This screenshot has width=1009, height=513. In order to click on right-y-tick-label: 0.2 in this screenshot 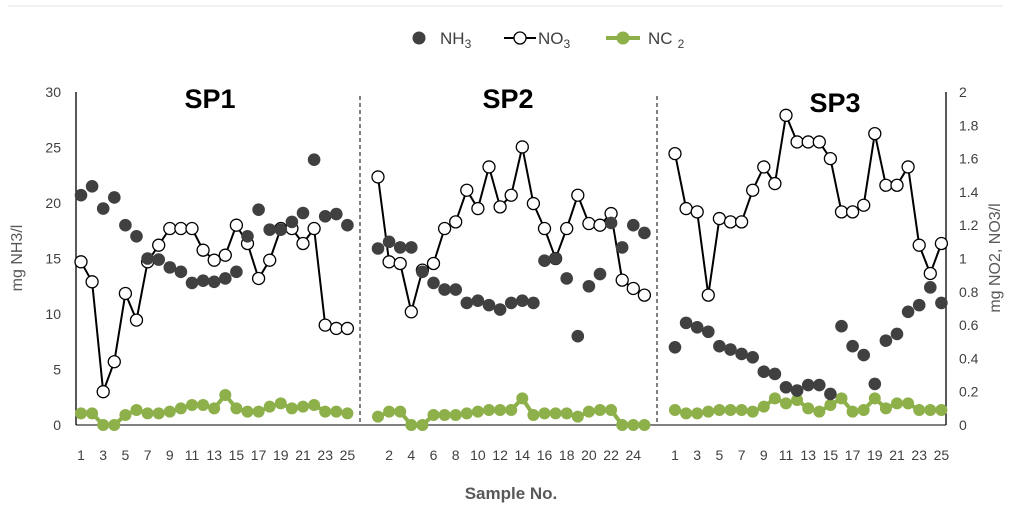, I will do `click(969, 392)`.